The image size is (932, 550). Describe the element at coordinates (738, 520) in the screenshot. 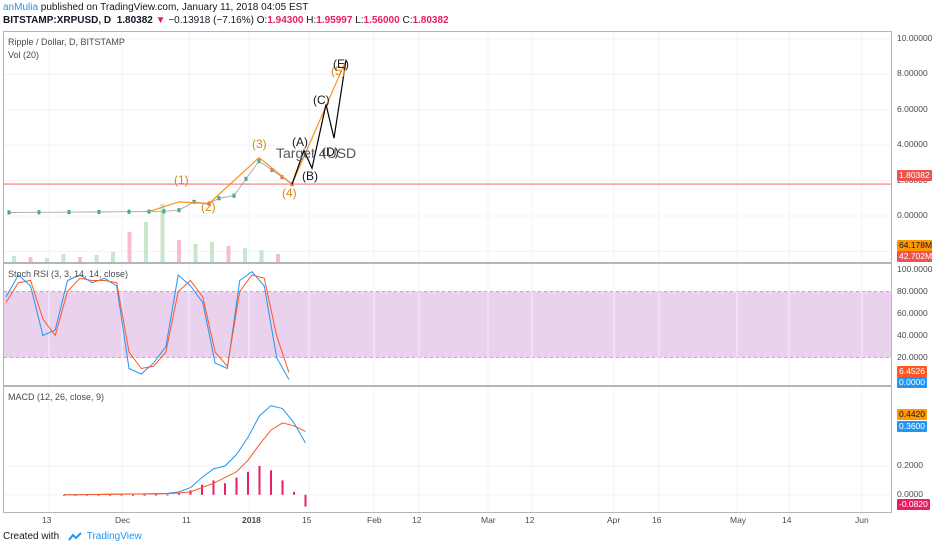

I see `time-tick-label: May` at that location.